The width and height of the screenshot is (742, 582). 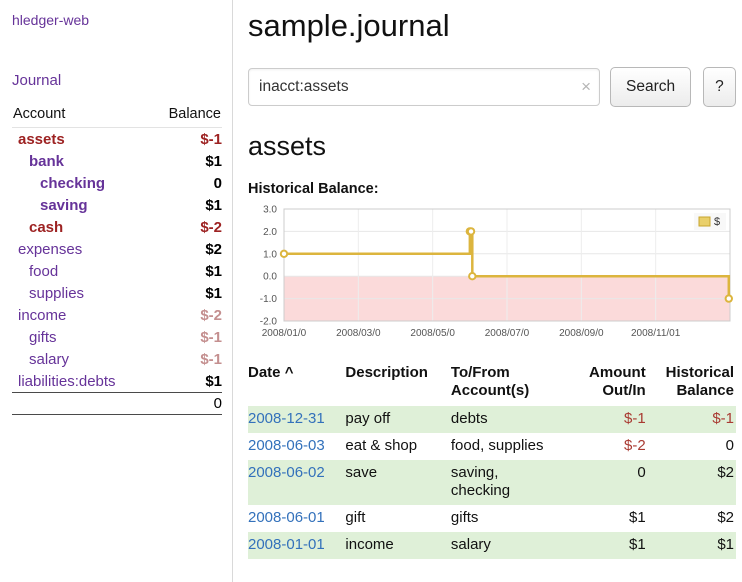 I want to click on accounts-header-balance: Balance, so click(x=185, y=116).